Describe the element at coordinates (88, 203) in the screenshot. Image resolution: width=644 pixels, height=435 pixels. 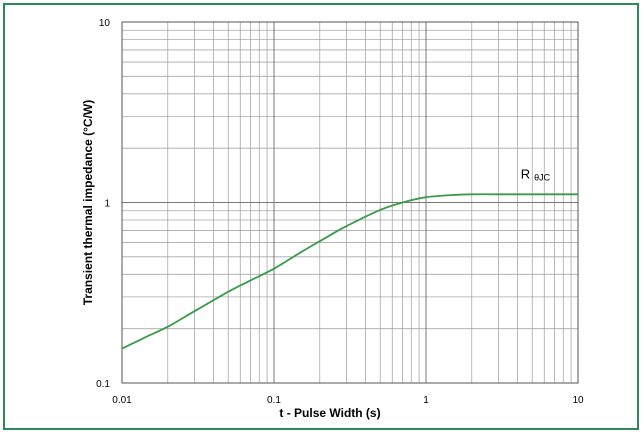
I see `y-axis-title: Transient thermal impedance (°C/W)` at that location.